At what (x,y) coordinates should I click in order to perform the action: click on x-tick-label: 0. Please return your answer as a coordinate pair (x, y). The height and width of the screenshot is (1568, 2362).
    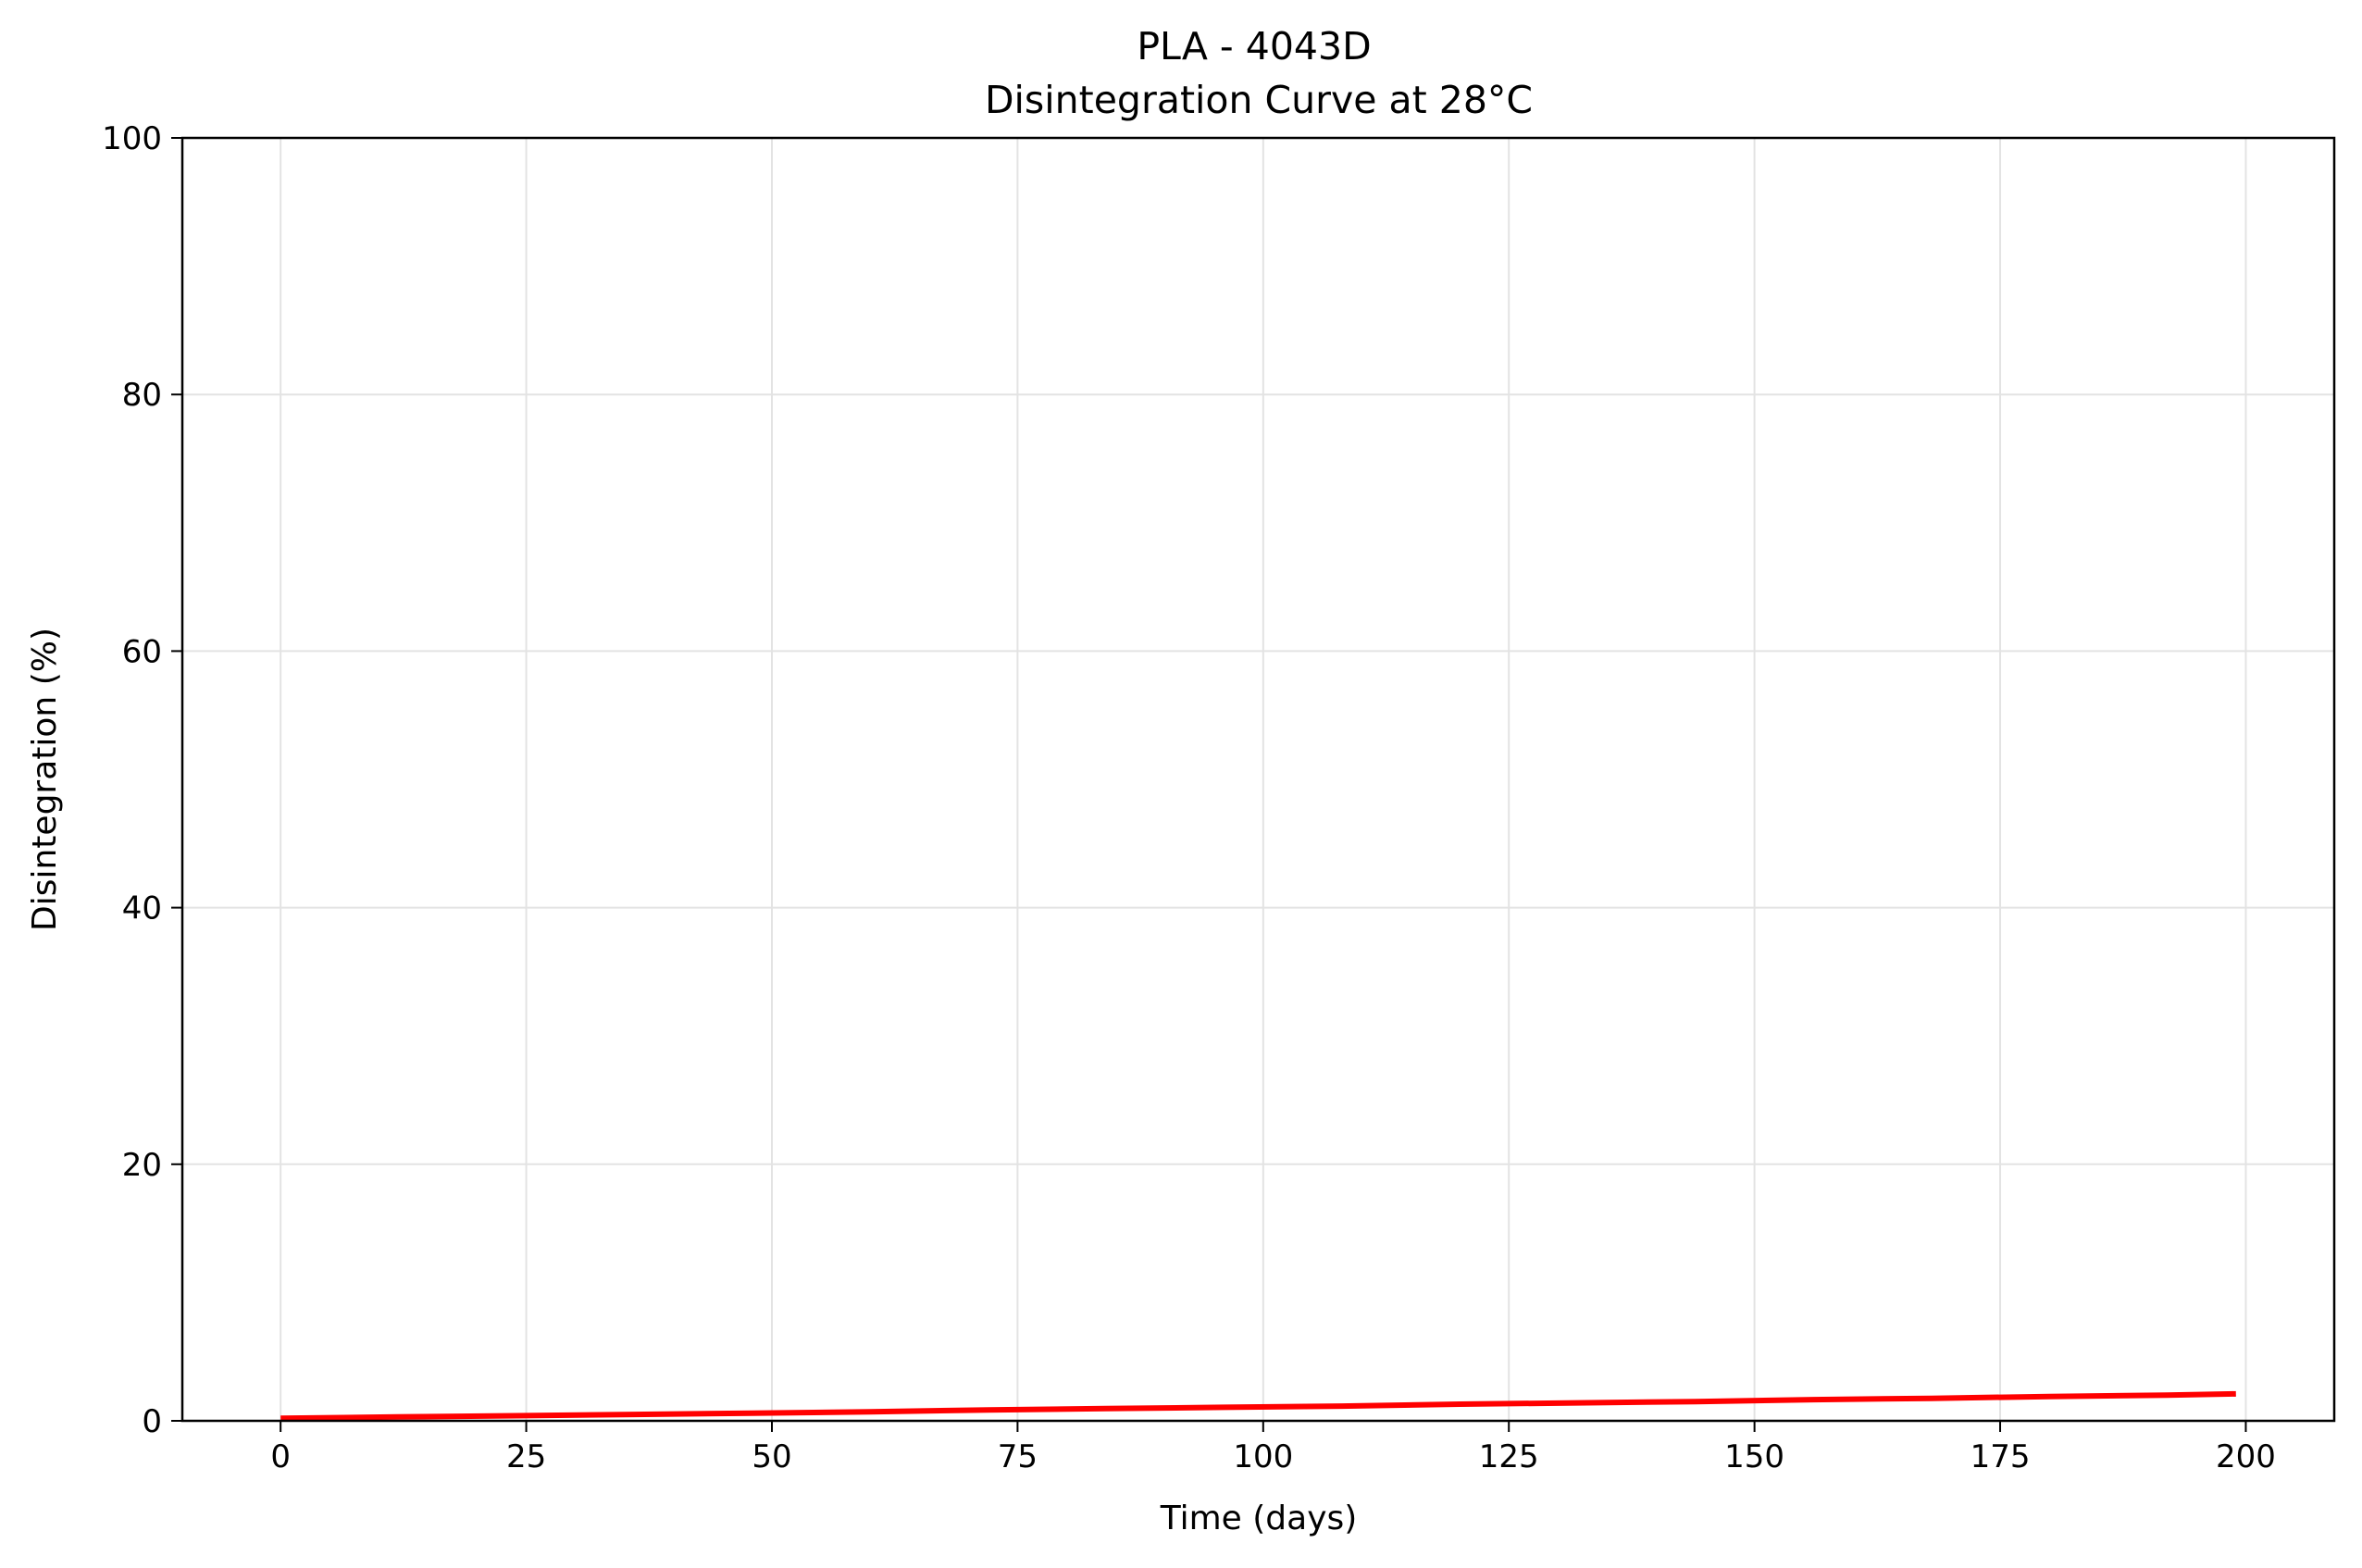
    Looking at the image, I should click on (280, 1456).